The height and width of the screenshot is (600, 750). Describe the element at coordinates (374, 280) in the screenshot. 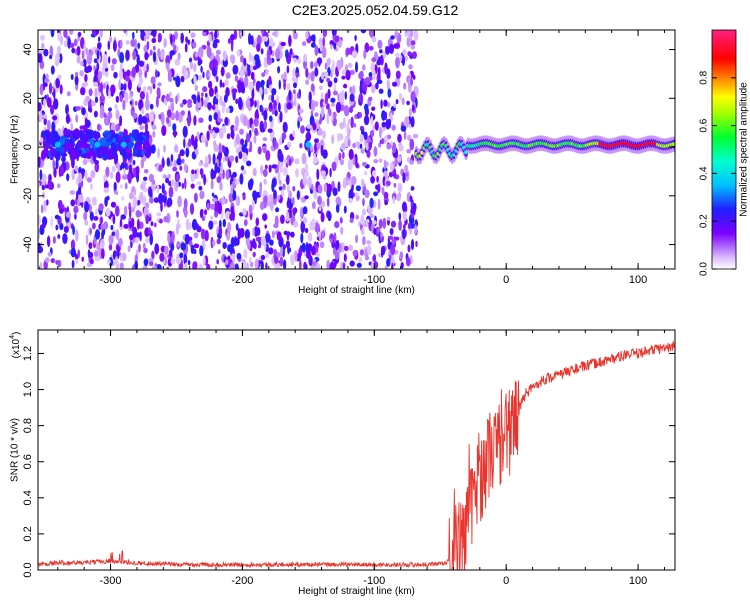

I see `heatmap-x-tick-label: -100` at that location.